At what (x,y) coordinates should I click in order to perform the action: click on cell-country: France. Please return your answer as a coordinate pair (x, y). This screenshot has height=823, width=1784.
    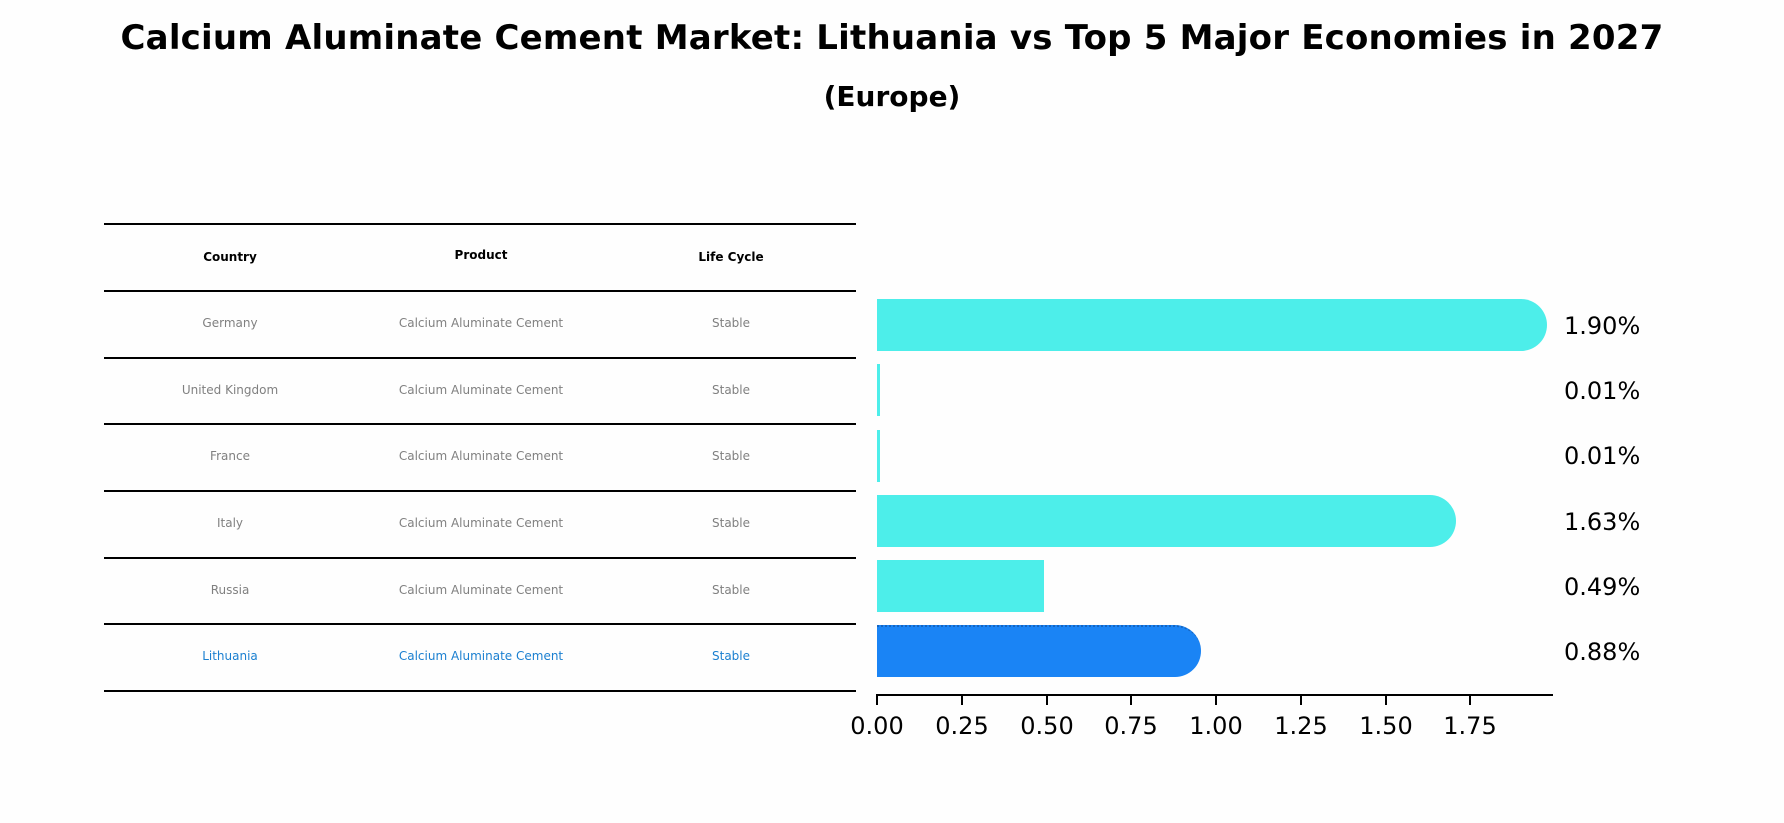
    Looking at the image, I should click on (230, 456).